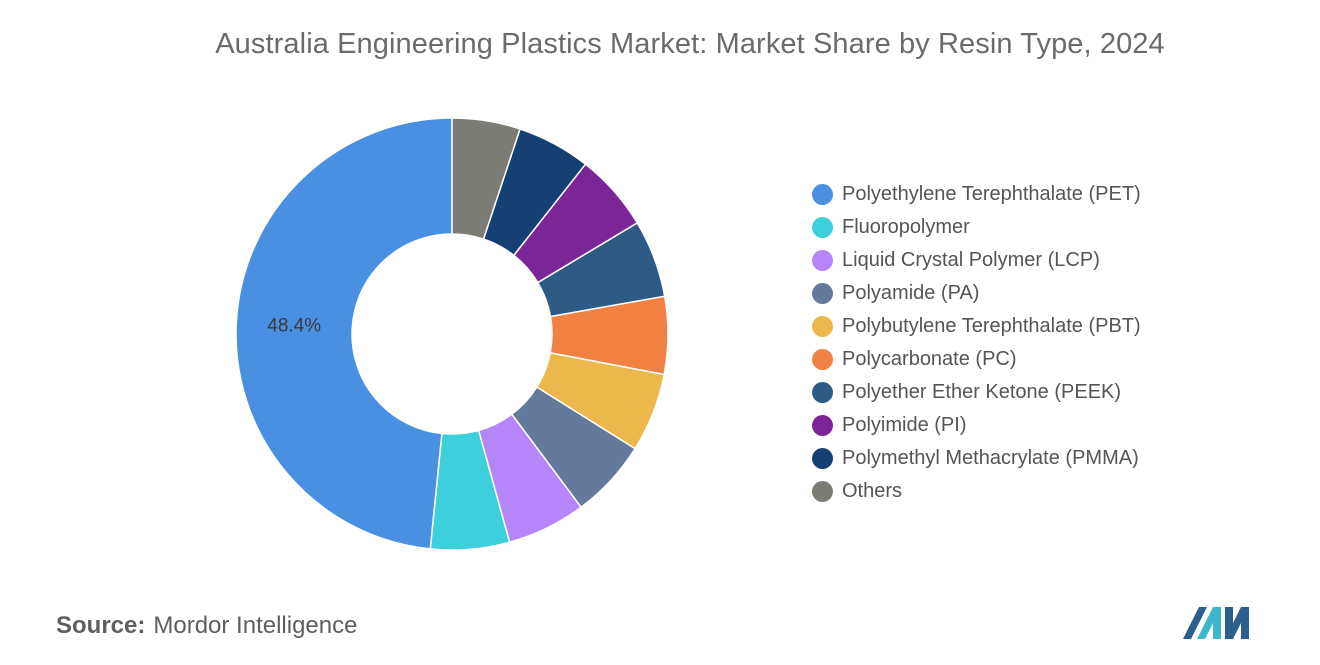  I want to click on legend-item: Polyamide (PA), so click(976, 293).